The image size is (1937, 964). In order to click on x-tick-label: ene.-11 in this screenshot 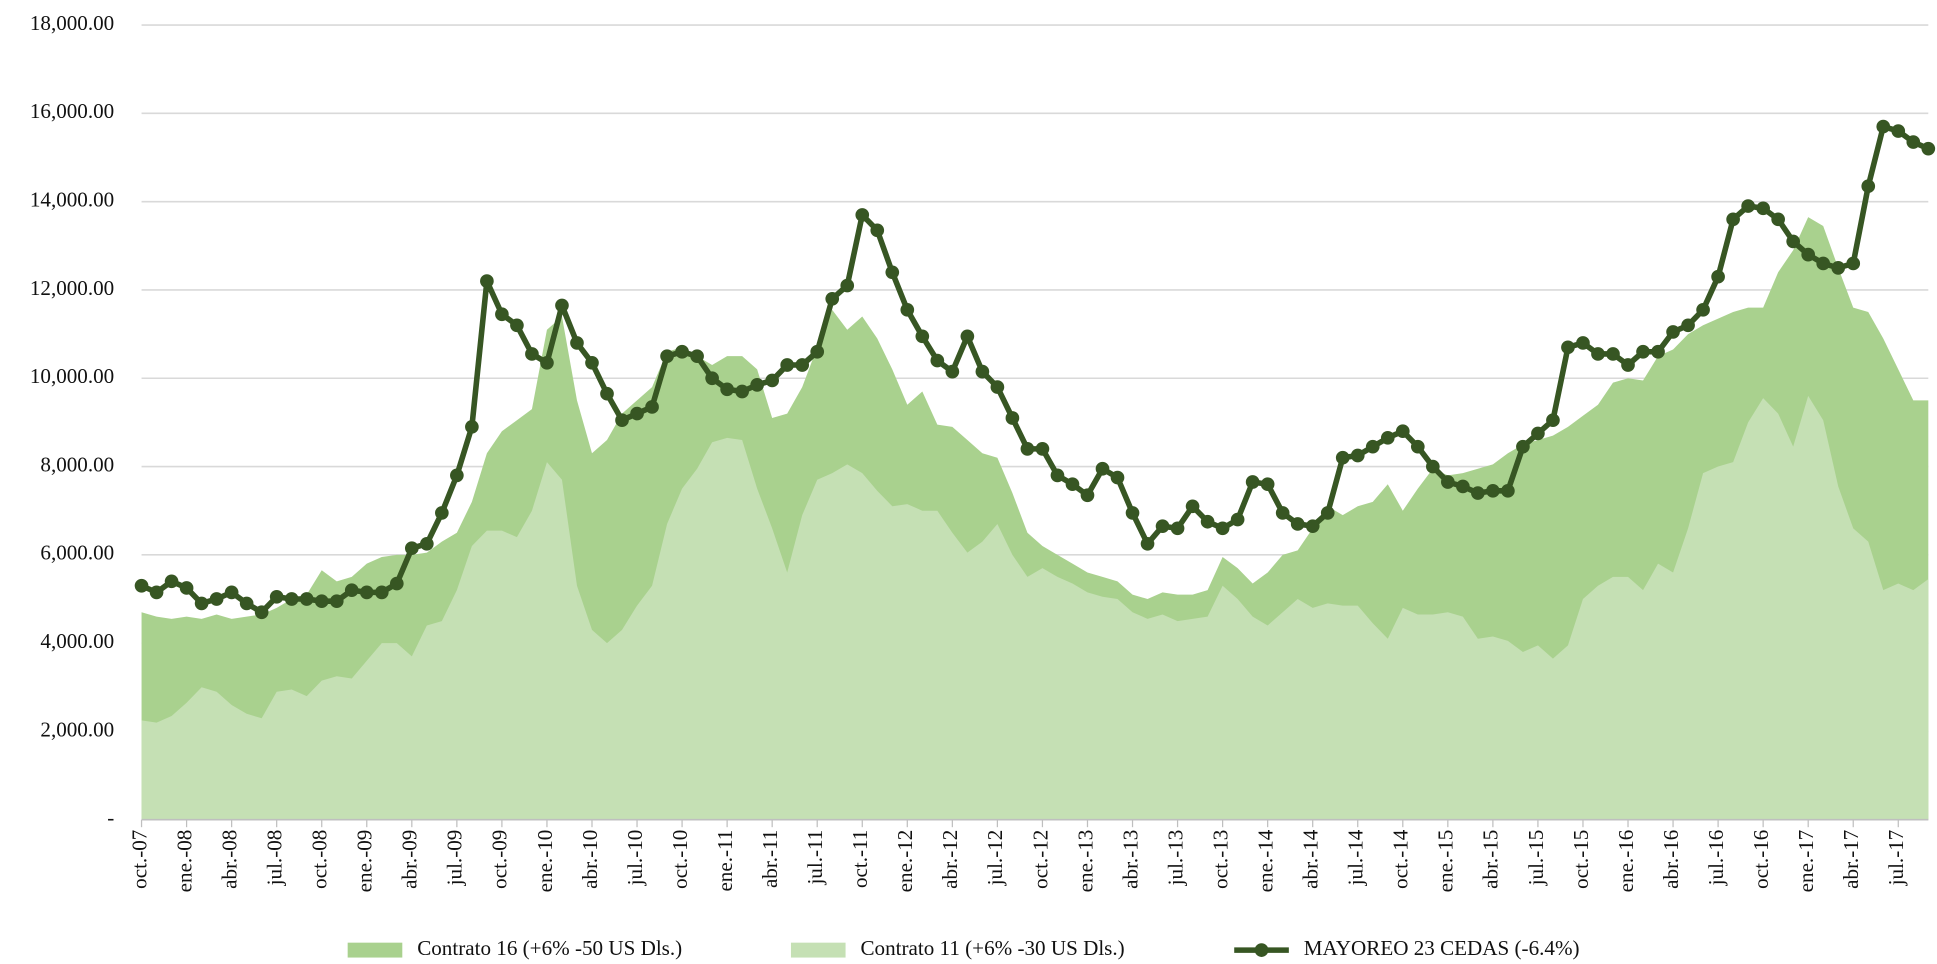, I will do `click(725, 861)`.